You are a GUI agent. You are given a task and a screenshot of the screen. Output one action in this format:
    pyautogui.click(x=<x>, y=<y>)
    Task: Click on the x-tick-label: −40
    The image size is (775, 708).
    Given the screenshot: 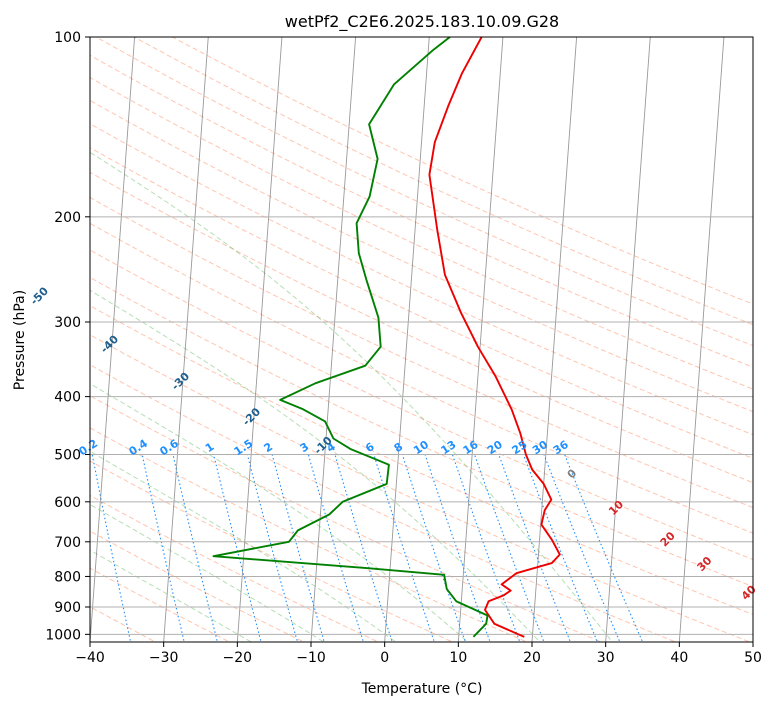 What is the action you would take?
    pyautogui.click(x=90, y=658)
    